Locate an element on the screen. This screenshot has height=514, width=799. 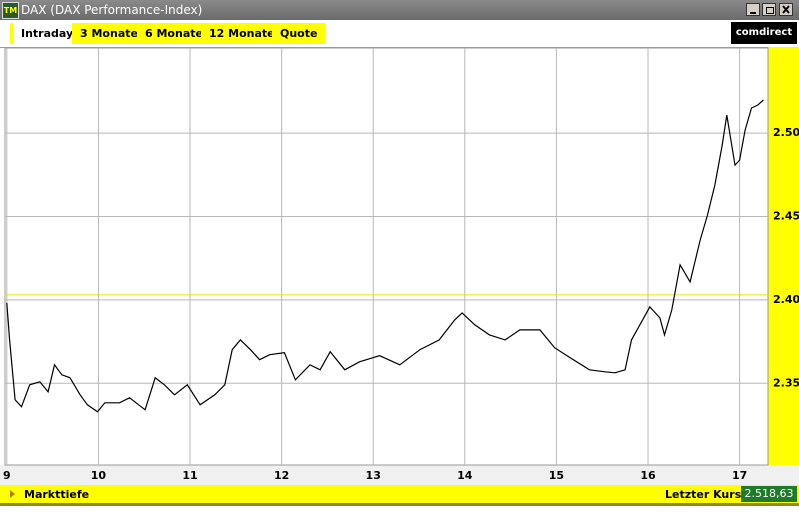
x-tick-label: 11 is located at coordinates (189, 475).